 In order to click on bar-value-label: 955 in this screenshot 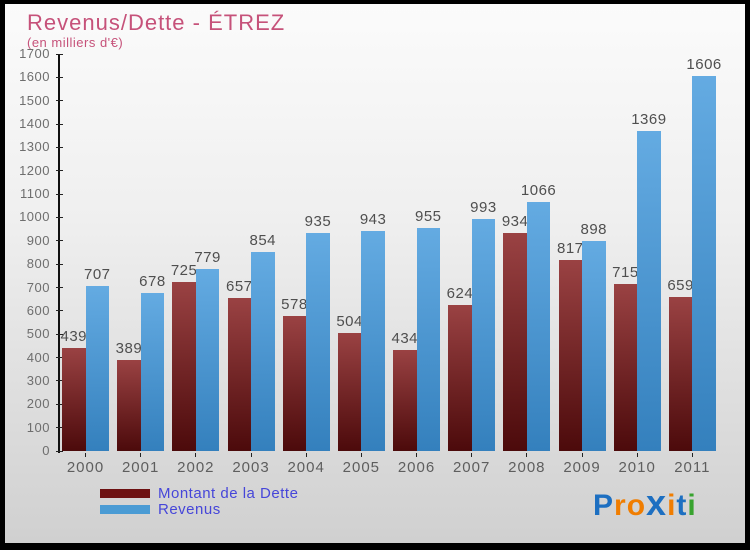, I will do `click(428, 216)`.